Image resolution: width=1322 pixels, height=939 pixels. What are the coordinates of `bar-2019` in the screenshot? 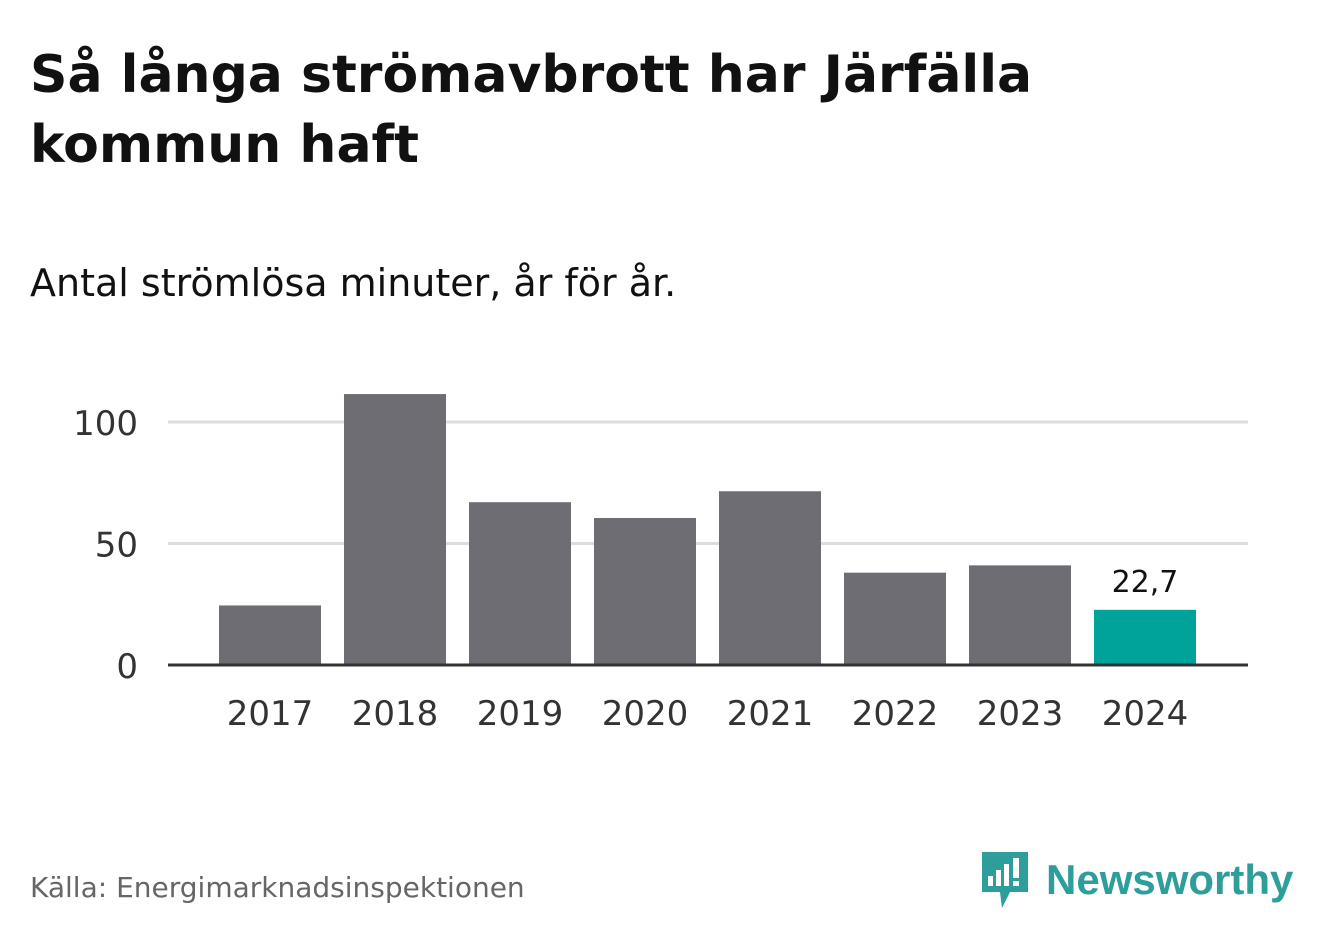 It's located at (520, 583).